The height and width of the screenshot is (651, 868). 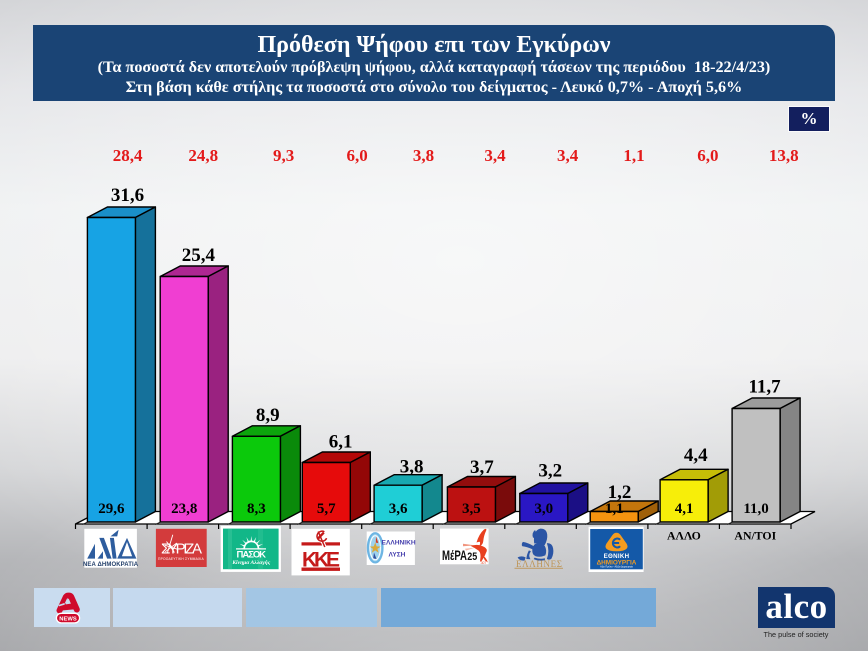 What do you see at coordinates (111, 565) in the screenshot?
I see `svg-text: ΝΕΑ ΔΗΜΟΚΡΑΤΙΑ` at bounding box center [111, 565].